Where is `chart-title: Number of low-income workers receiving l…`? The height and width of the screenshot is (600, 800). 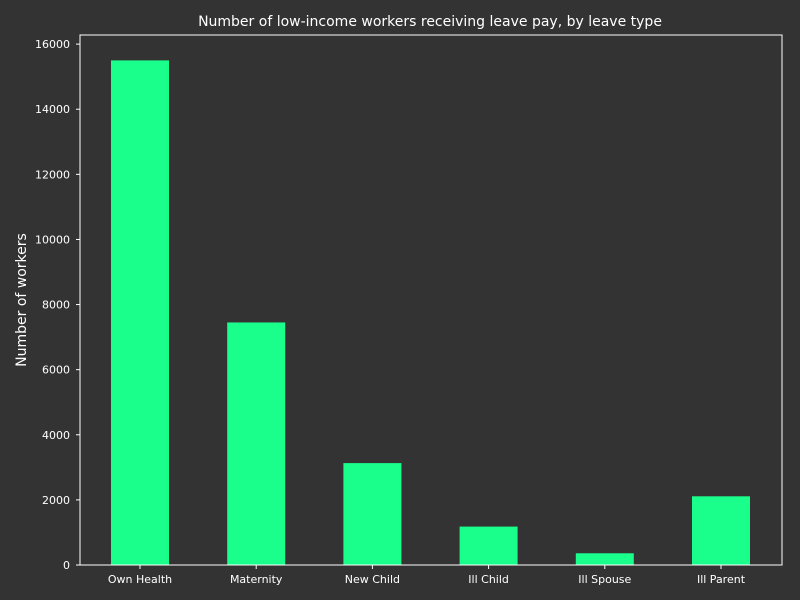
chart-title: Number of low-income workers receiving l… is located at coordinates (430, 22).